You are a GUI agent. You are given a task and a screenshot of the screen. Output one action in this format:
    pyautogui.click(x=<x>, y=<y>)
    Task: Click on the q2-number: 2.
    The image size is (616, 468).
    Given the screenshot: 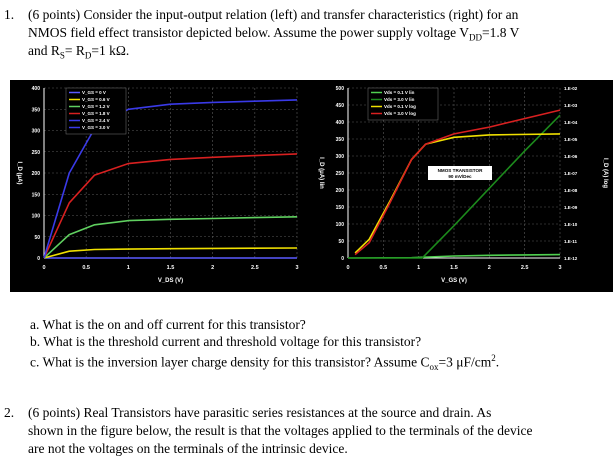 What is the action you would take?
    pyautogui.click(x=9, y=412)
    